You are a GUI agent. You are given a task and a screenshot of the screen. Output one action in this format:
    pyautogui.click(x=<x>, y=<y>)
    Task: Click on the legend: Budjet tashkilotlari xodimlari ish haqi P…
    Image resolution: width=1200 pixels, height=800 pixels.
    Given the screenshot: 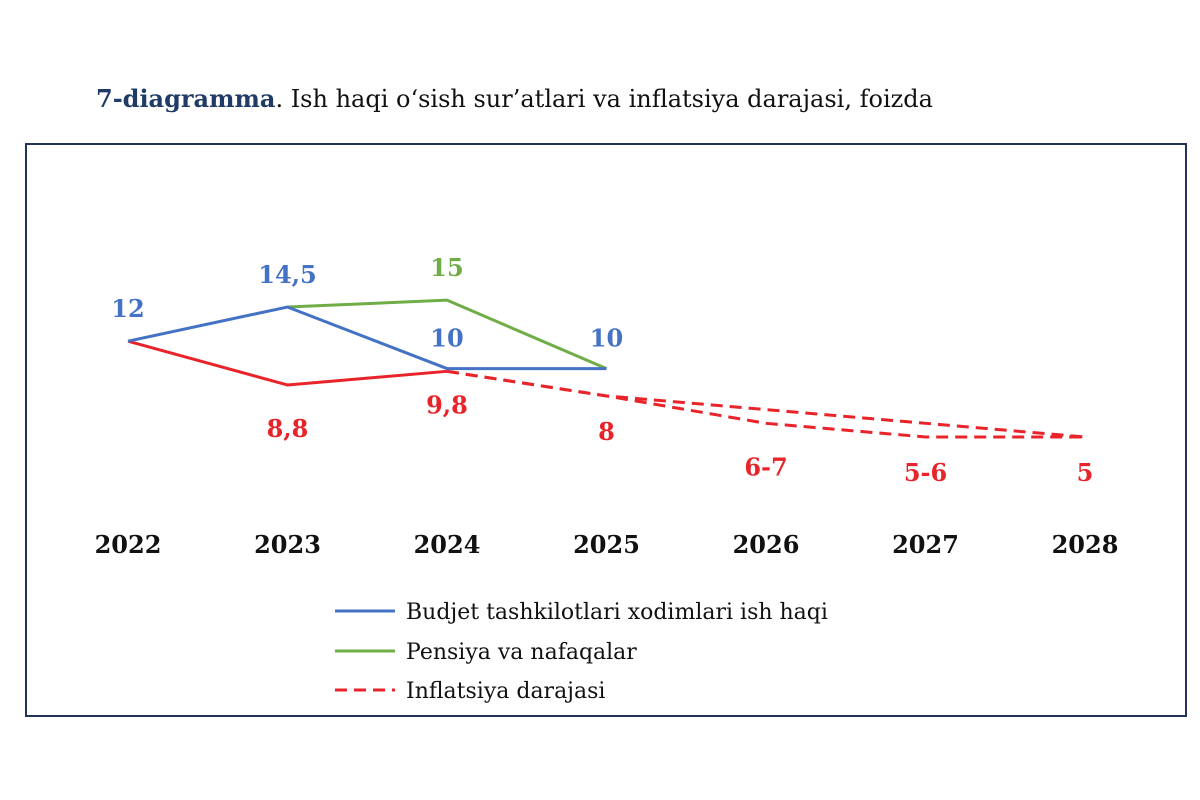 What is the action you would take?
    pyautogui.click(x=581, y=652)
    